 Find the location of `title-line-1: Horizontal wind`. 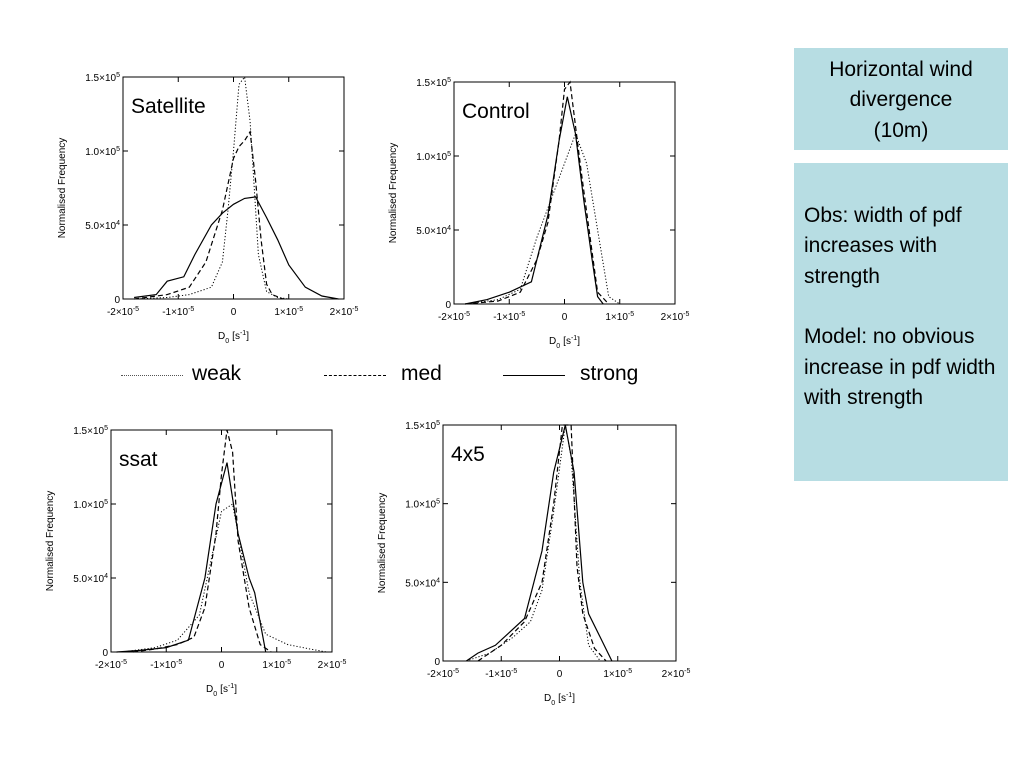

title-line-1: Horizontal wind is located at coordinates (901, 69).